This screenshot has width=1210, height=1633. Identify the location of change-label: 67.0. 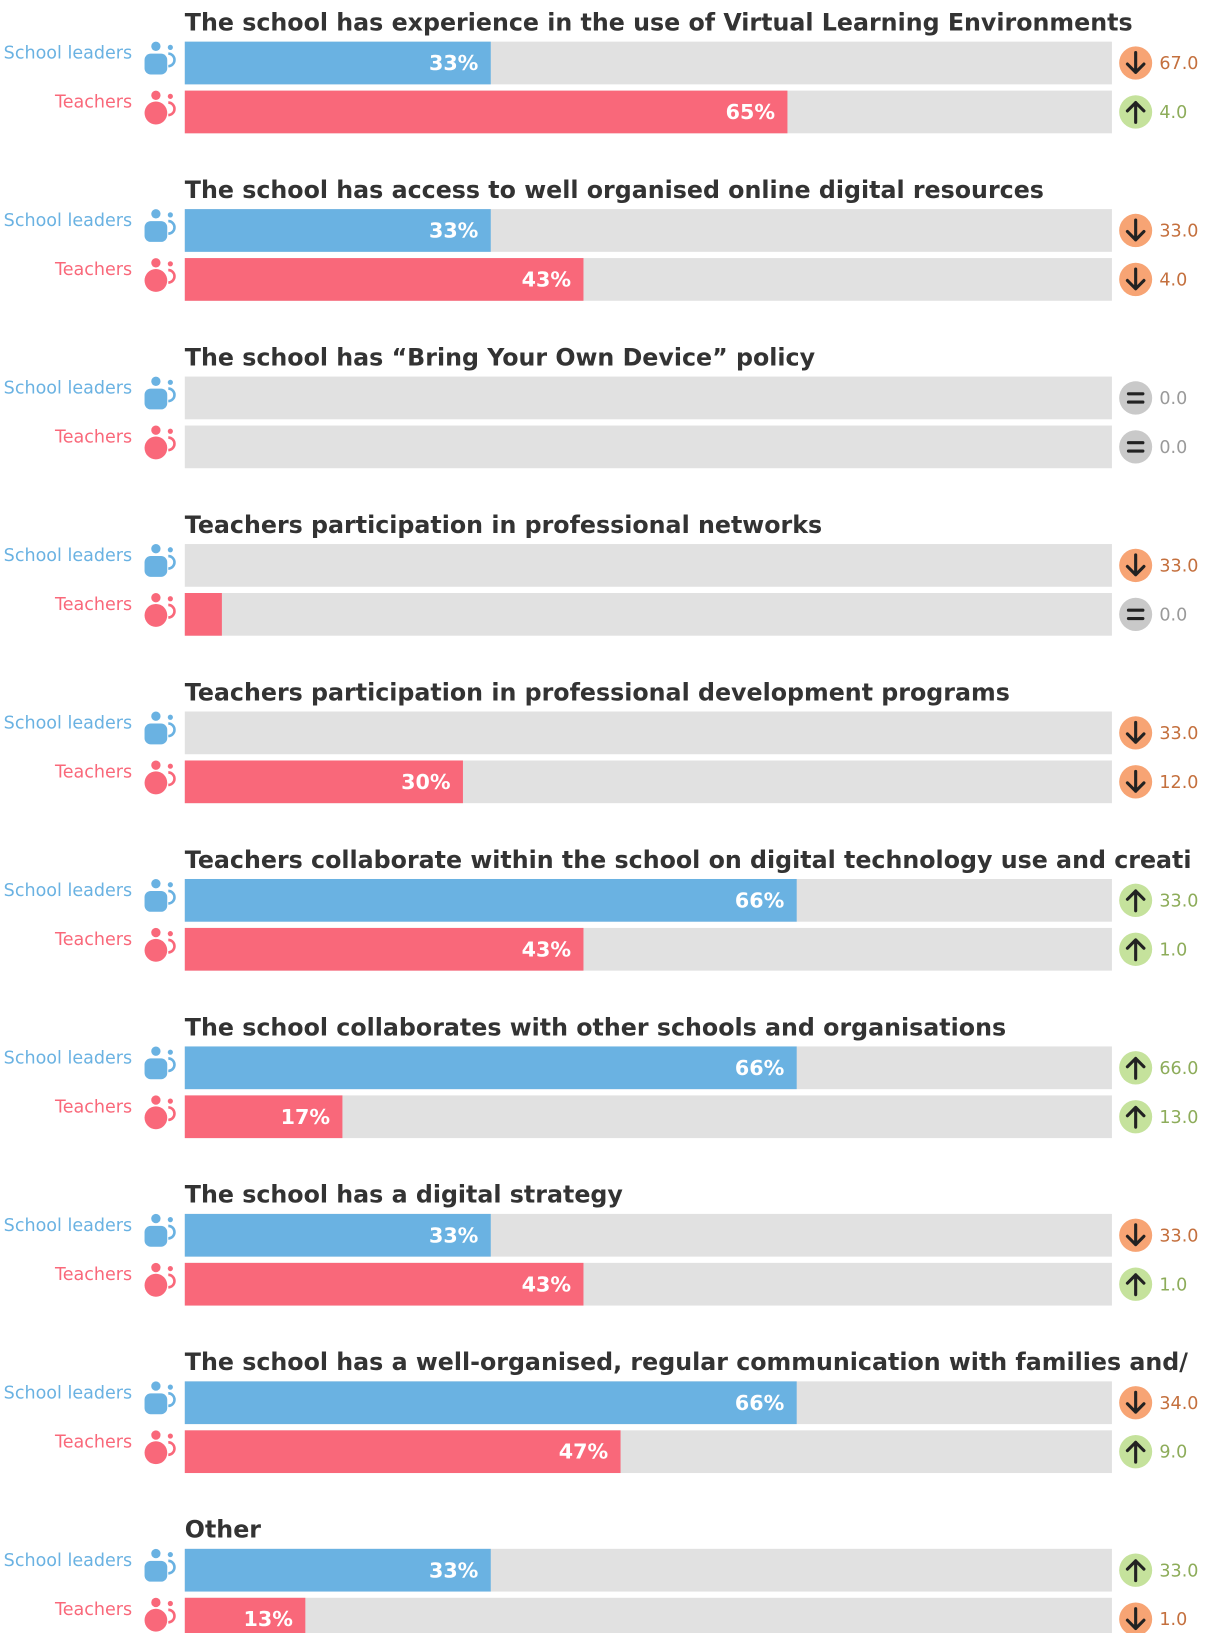
(1178, 64).